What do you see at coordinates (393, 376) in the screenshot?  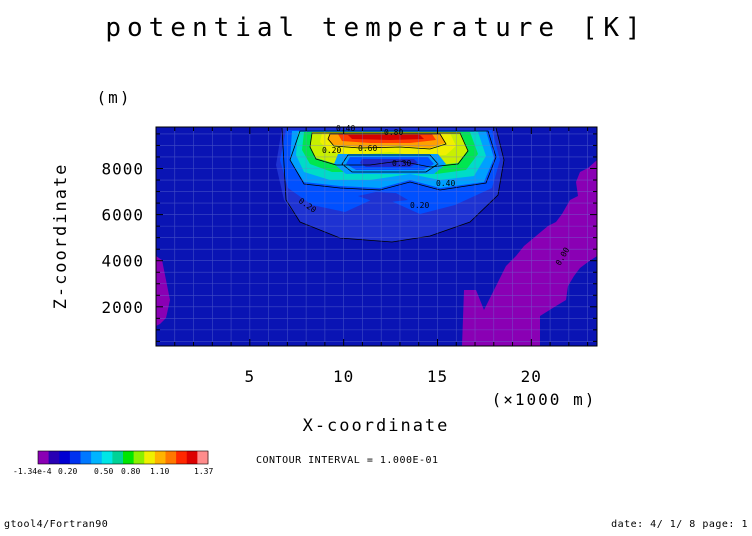 I see `x-tick-labels: 5 10 15 20` at bounding box center [393, 376].